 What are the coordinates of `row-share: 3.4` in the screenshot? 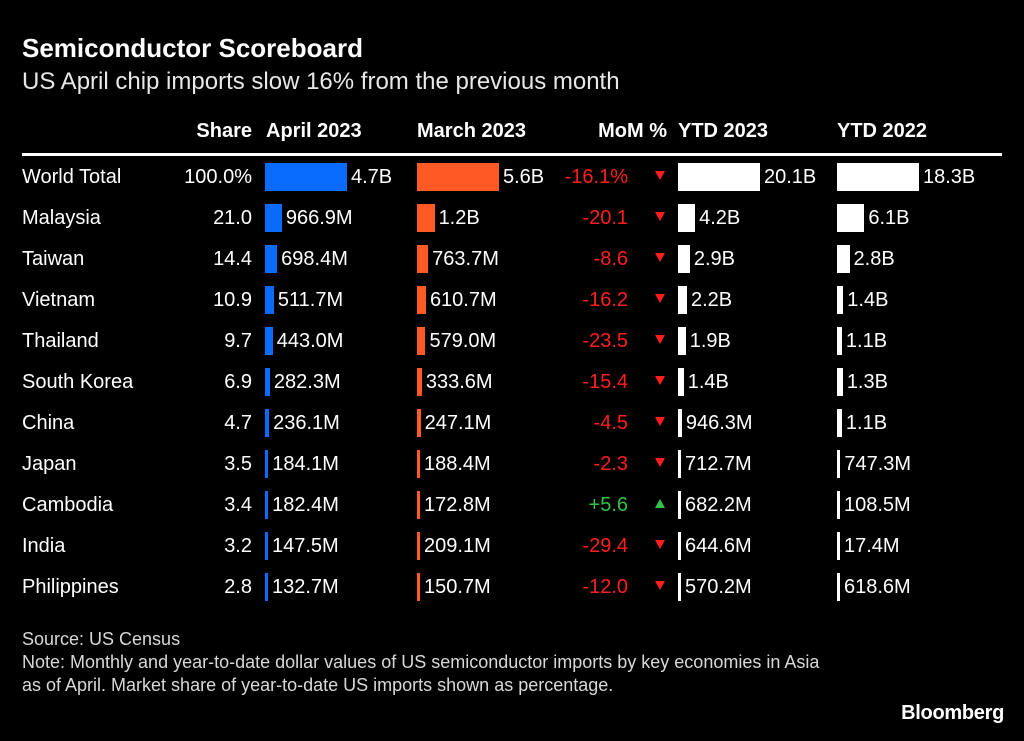 It's located at (238, 505).